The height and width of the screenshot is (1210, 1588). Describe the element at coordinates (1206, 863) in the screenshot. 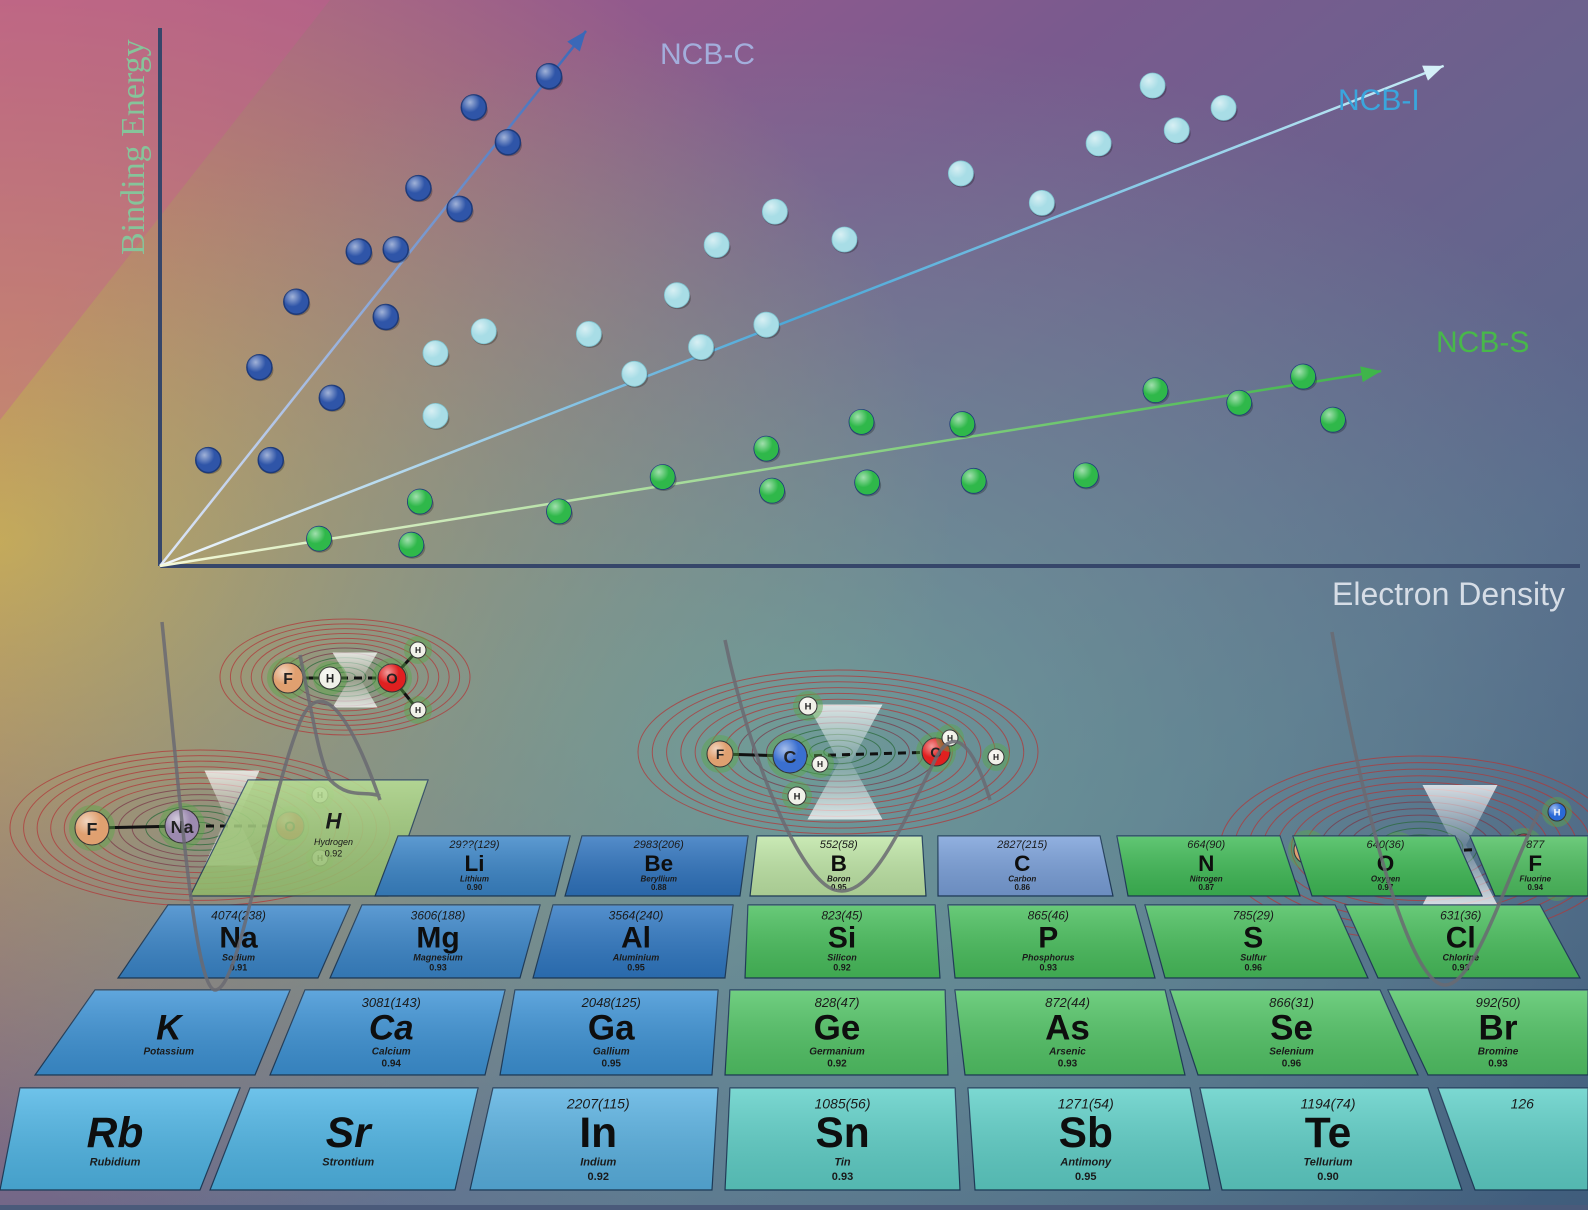

I see `element-symbol: N` at that location.